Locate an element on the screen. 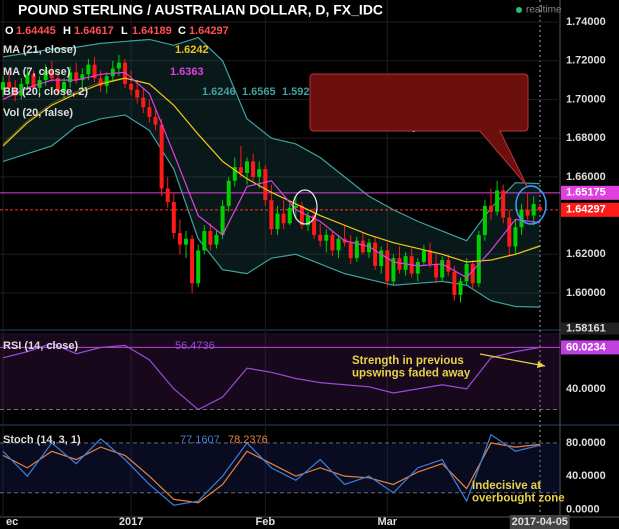  annotation-arrow is located at coordinates (512, 360).